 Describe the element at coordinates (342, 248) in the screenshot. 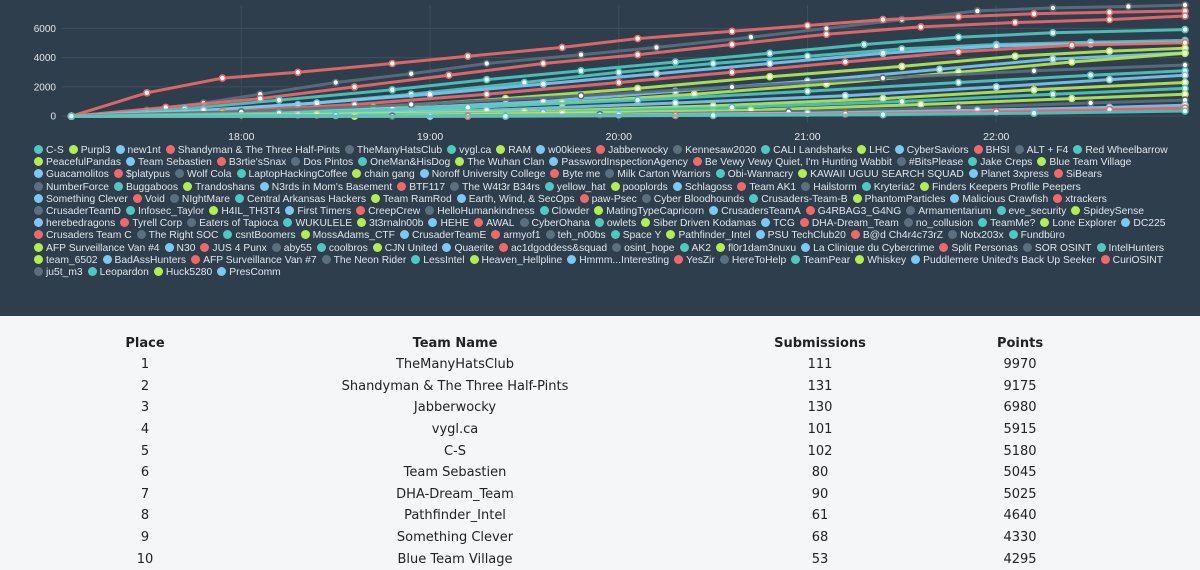

I see `legend-entry: coolbros` at that location.